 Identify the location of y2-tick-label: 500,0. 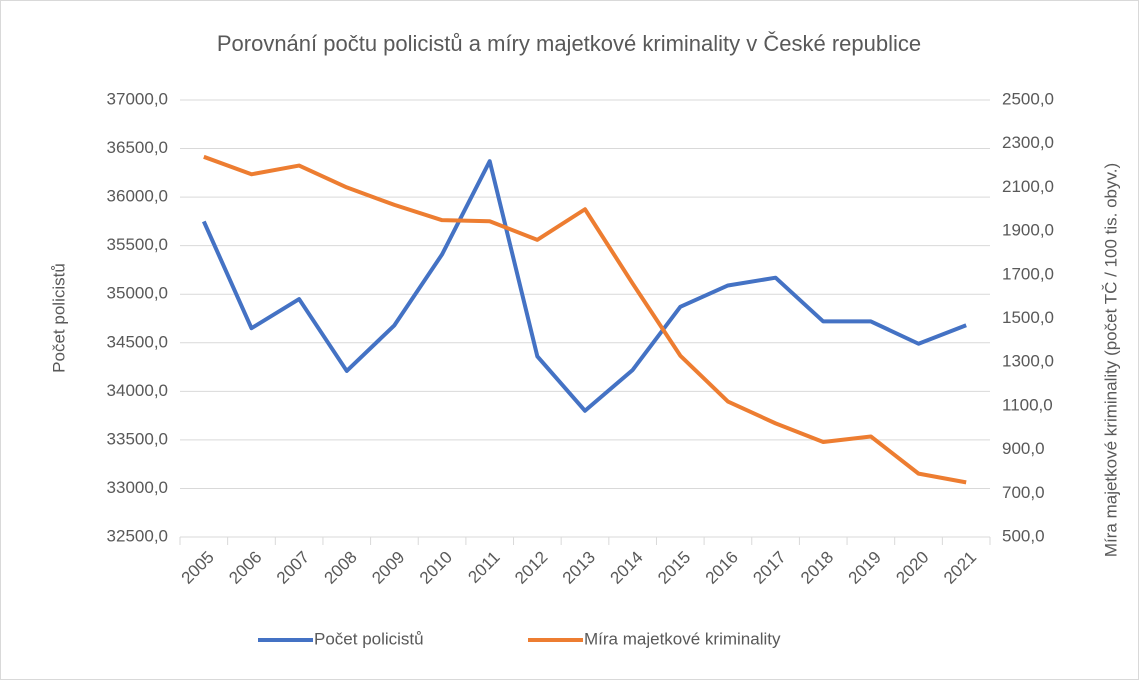
(1023, 535).